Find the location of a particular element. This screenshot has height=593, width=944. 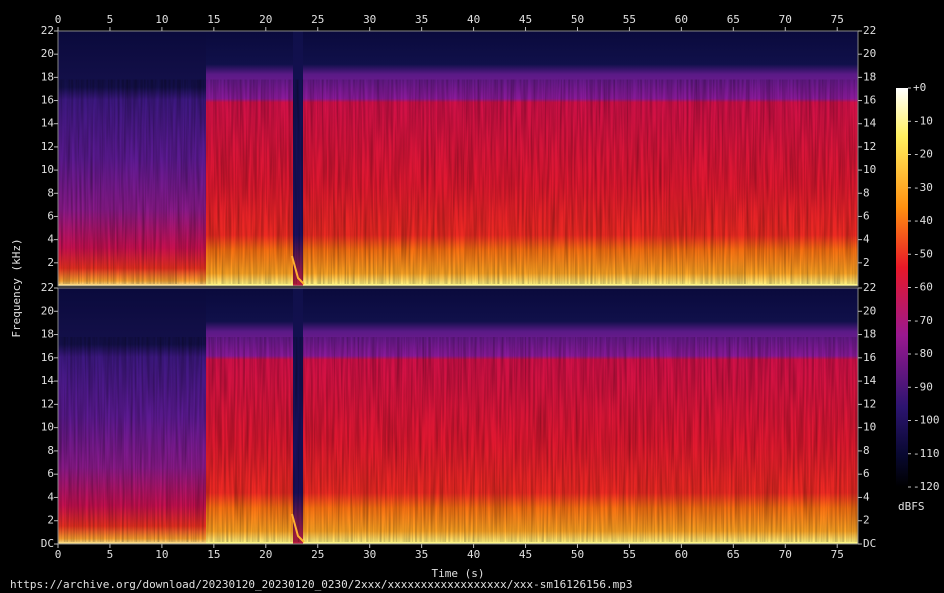

transient is located at coordinates (298, 270).